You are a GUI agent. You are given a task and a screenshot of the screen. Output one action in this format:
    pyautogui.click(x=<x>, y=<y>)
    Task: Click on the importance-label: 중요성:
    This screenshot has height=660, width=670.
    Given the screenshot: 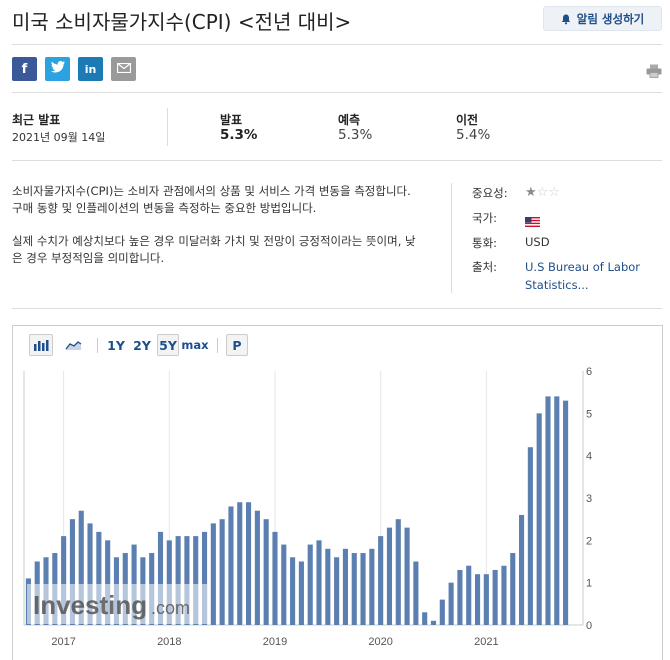 What is the action you would take?
    pyautogui.click(x=490, y=193)
    